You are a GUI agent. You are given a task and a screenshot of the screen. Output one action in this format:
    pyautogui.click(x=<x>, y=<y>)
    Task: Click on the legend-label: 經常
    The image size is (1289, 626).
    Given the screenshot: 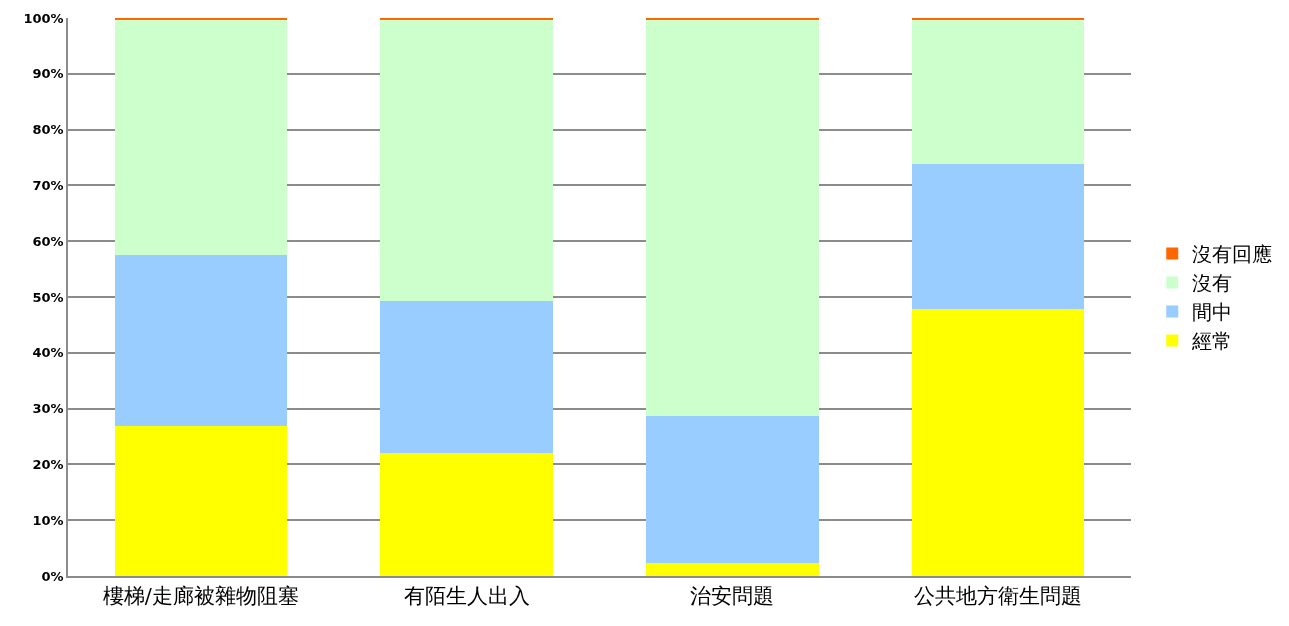 What is the action you would take?
    pyautogui.click(x=1212, y=341)
    